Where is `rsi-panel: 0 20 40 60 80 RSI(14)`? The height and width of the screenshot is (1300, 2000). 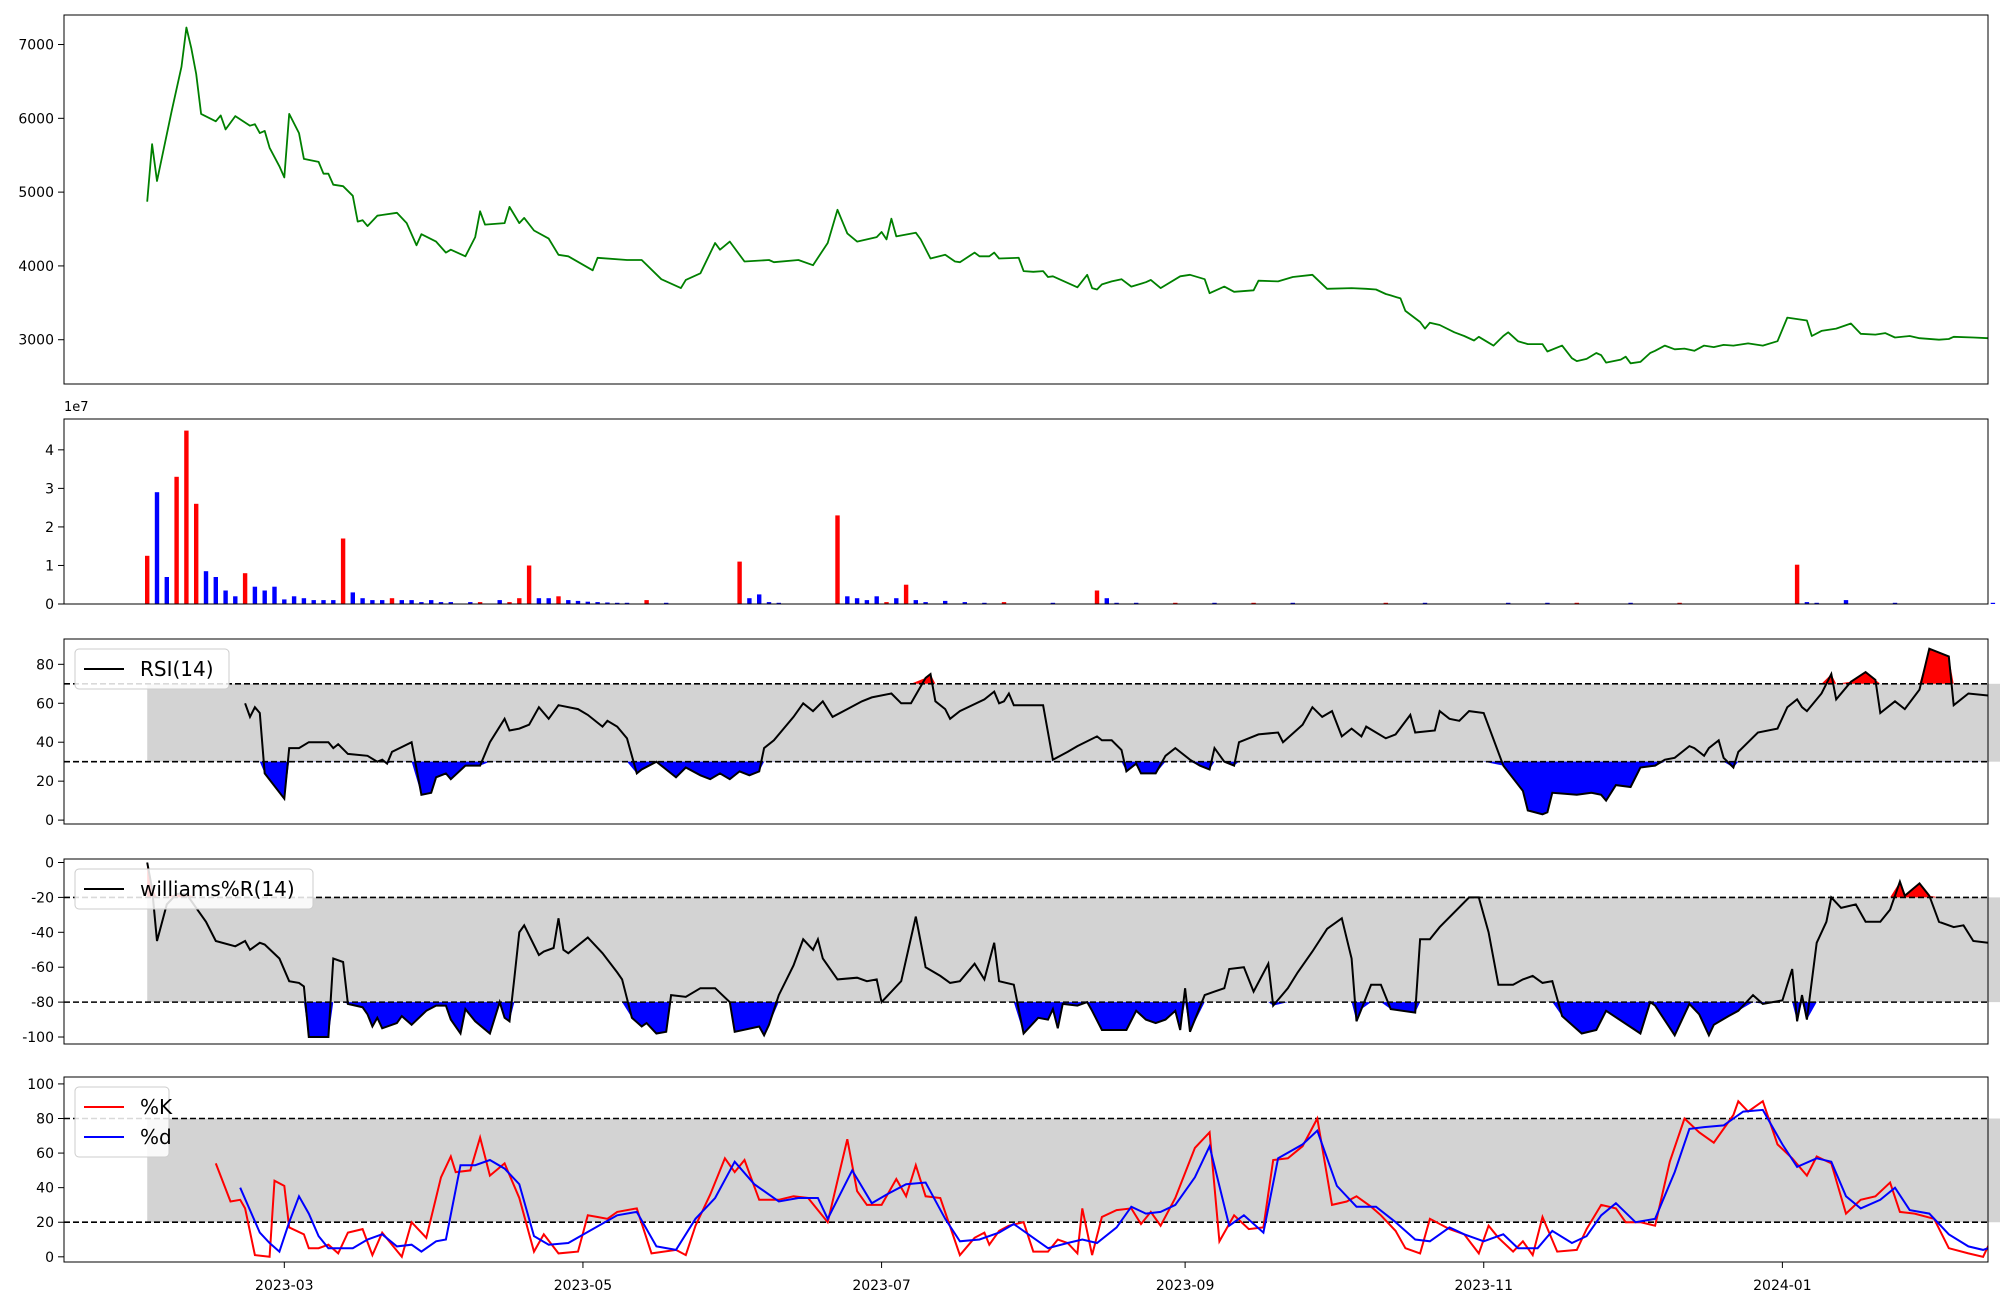 rsi-panel: 0 20 40 60 80 RSI(14) is located at coordinates (1018, 733).